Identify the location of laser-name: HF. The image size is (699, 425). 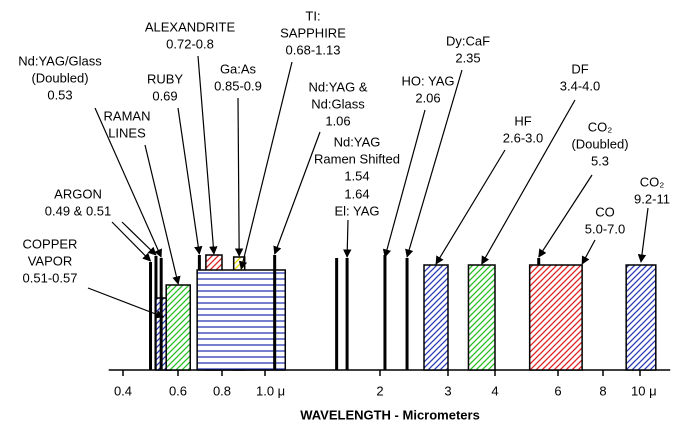
(522, 120).